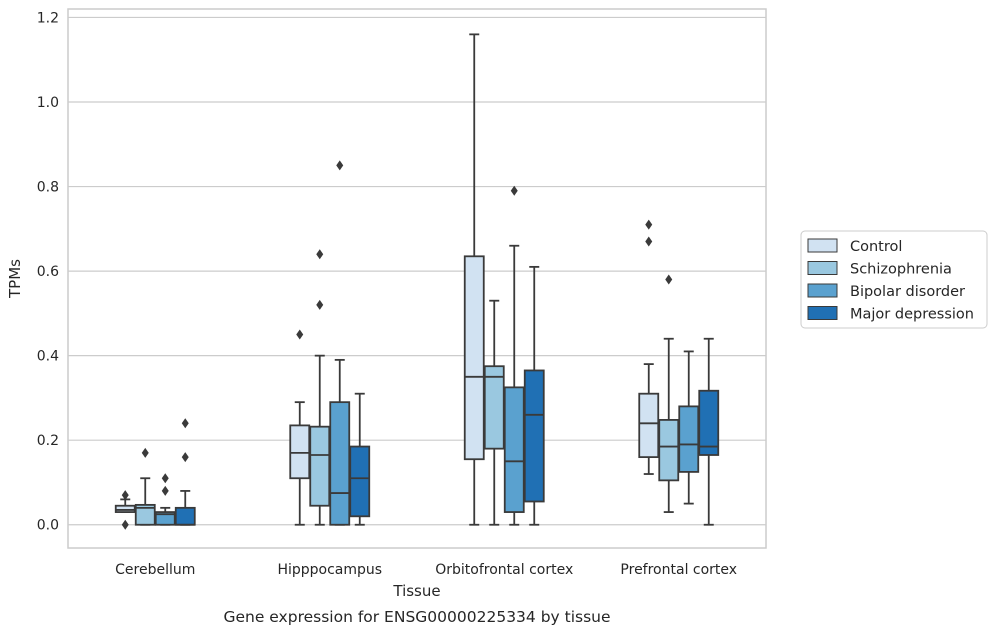  Describe the element at coordinates (504, 570) in the screenshot. I see `x-tick-label: Orbitofrontal cortex` at that location.